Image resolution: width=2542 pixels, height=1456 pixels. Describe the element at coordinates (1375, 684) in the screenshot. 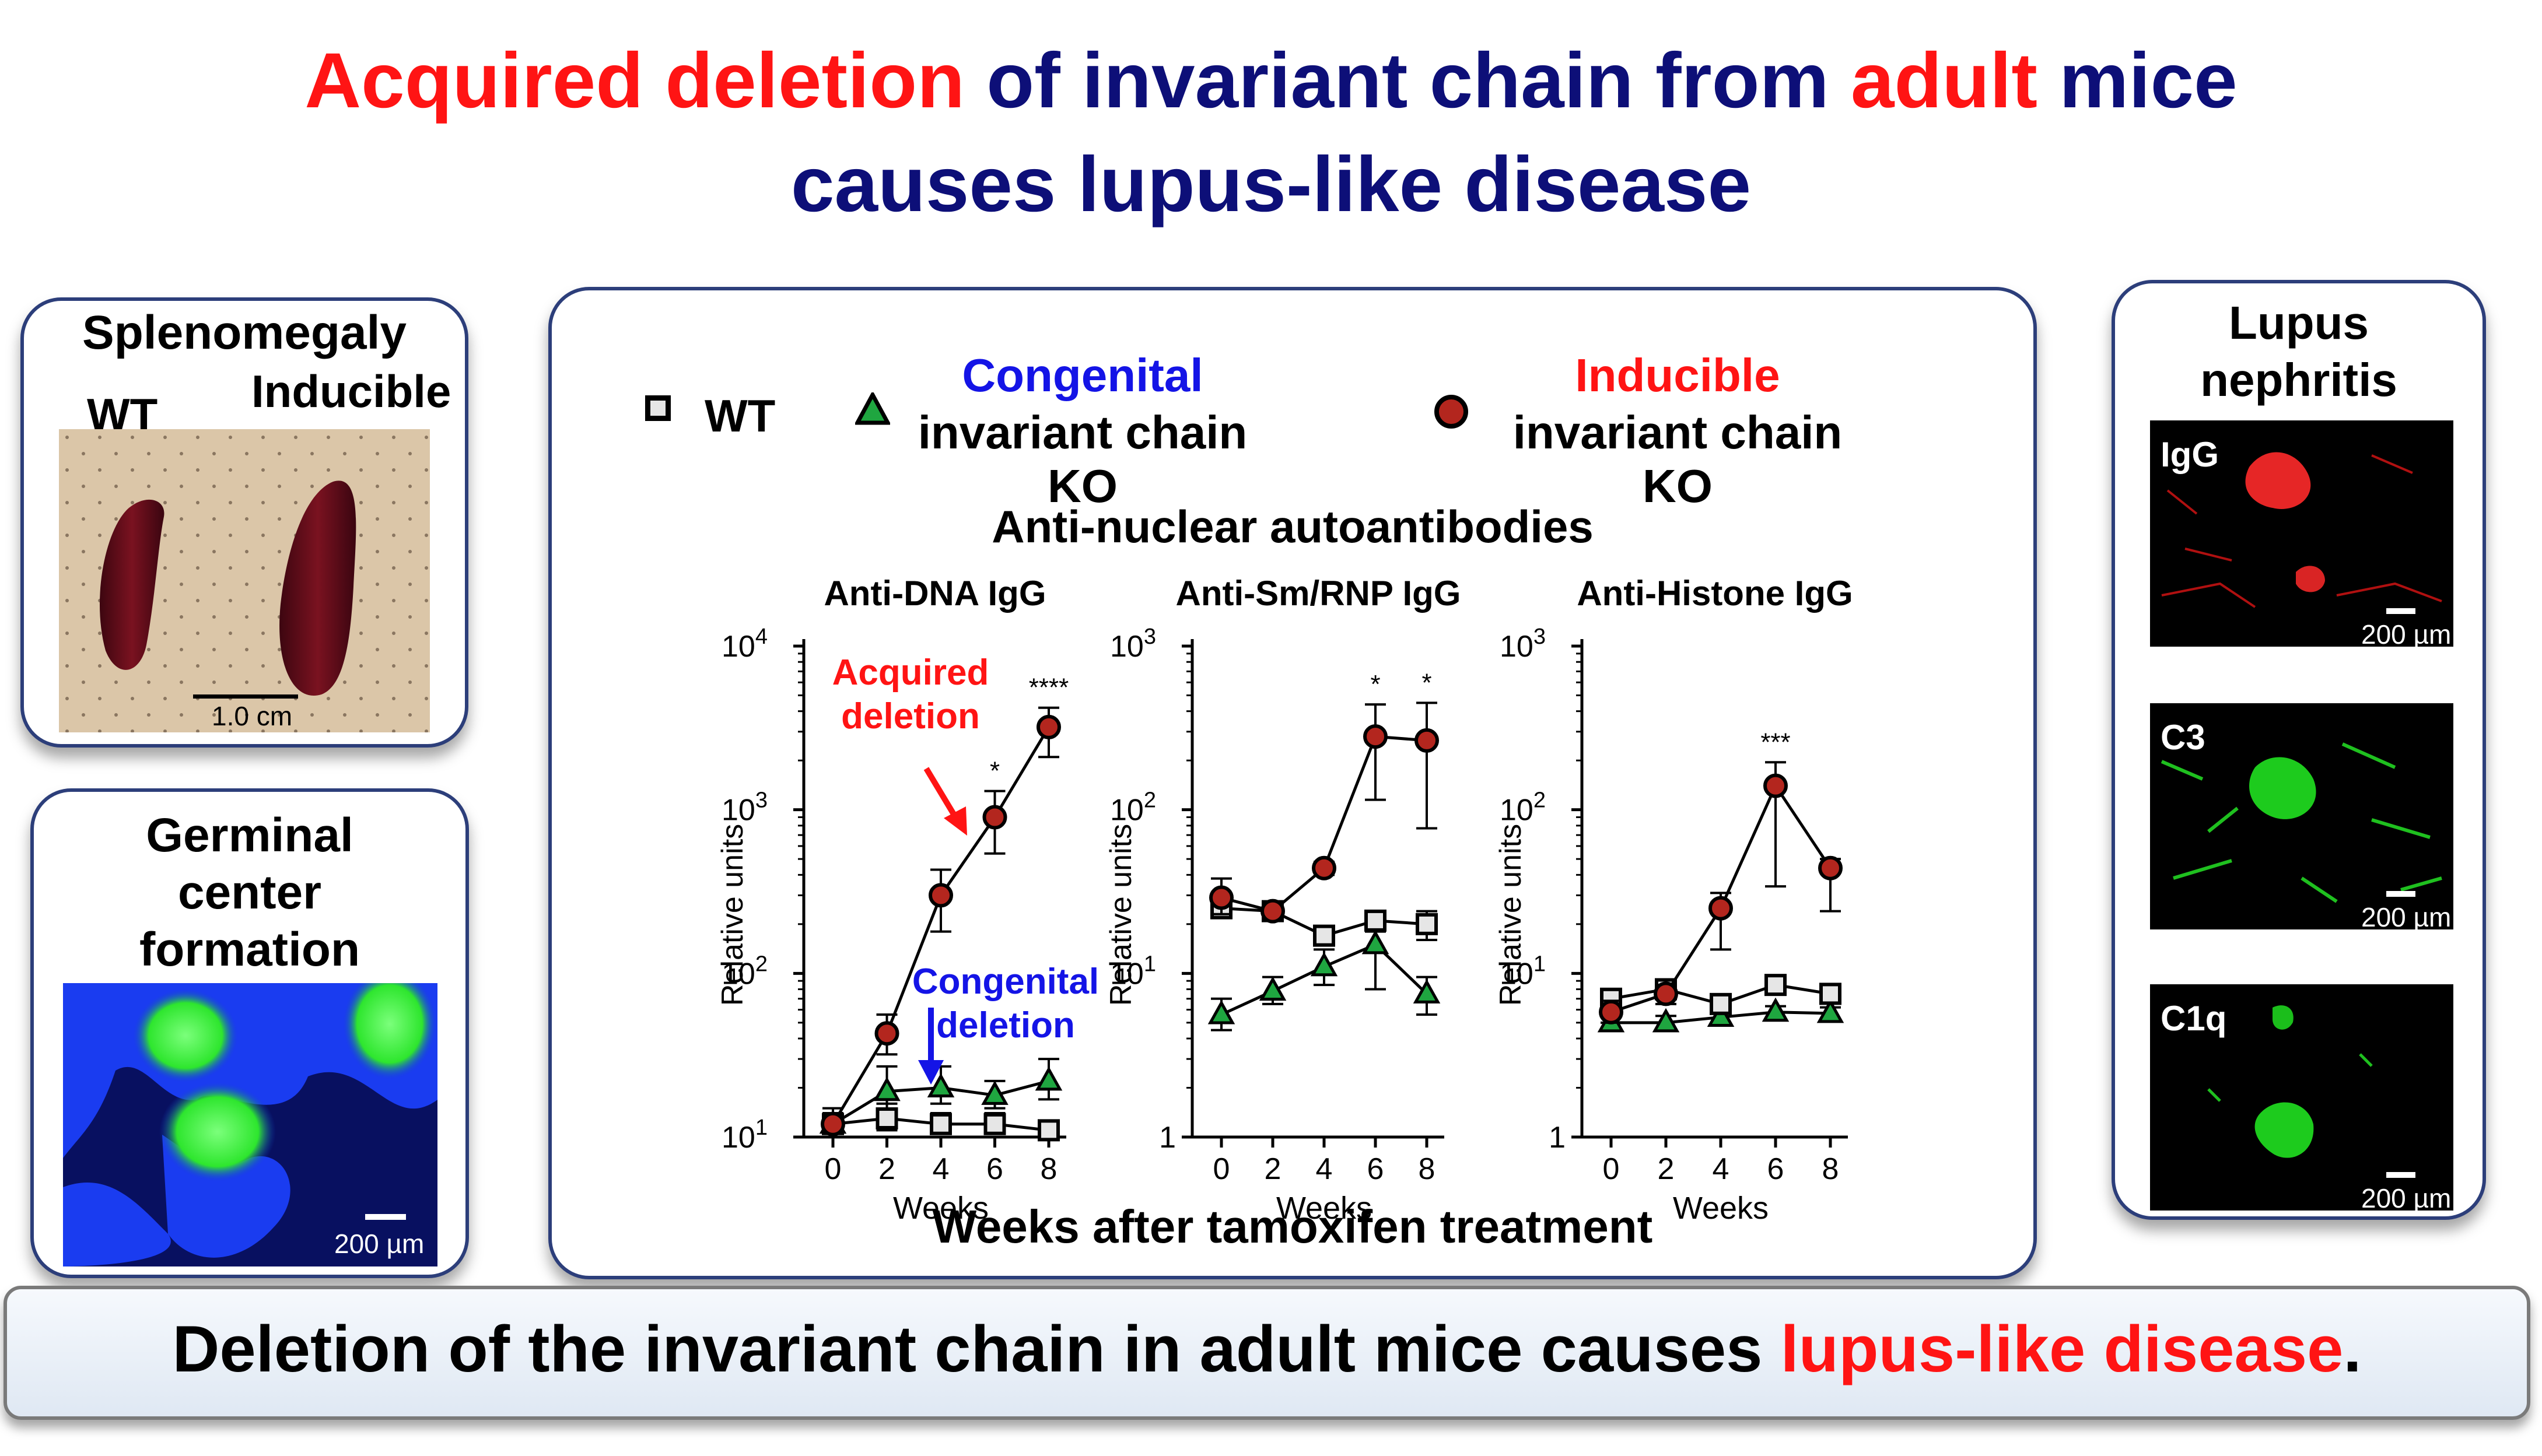

I see `significance-label: *` at that location.